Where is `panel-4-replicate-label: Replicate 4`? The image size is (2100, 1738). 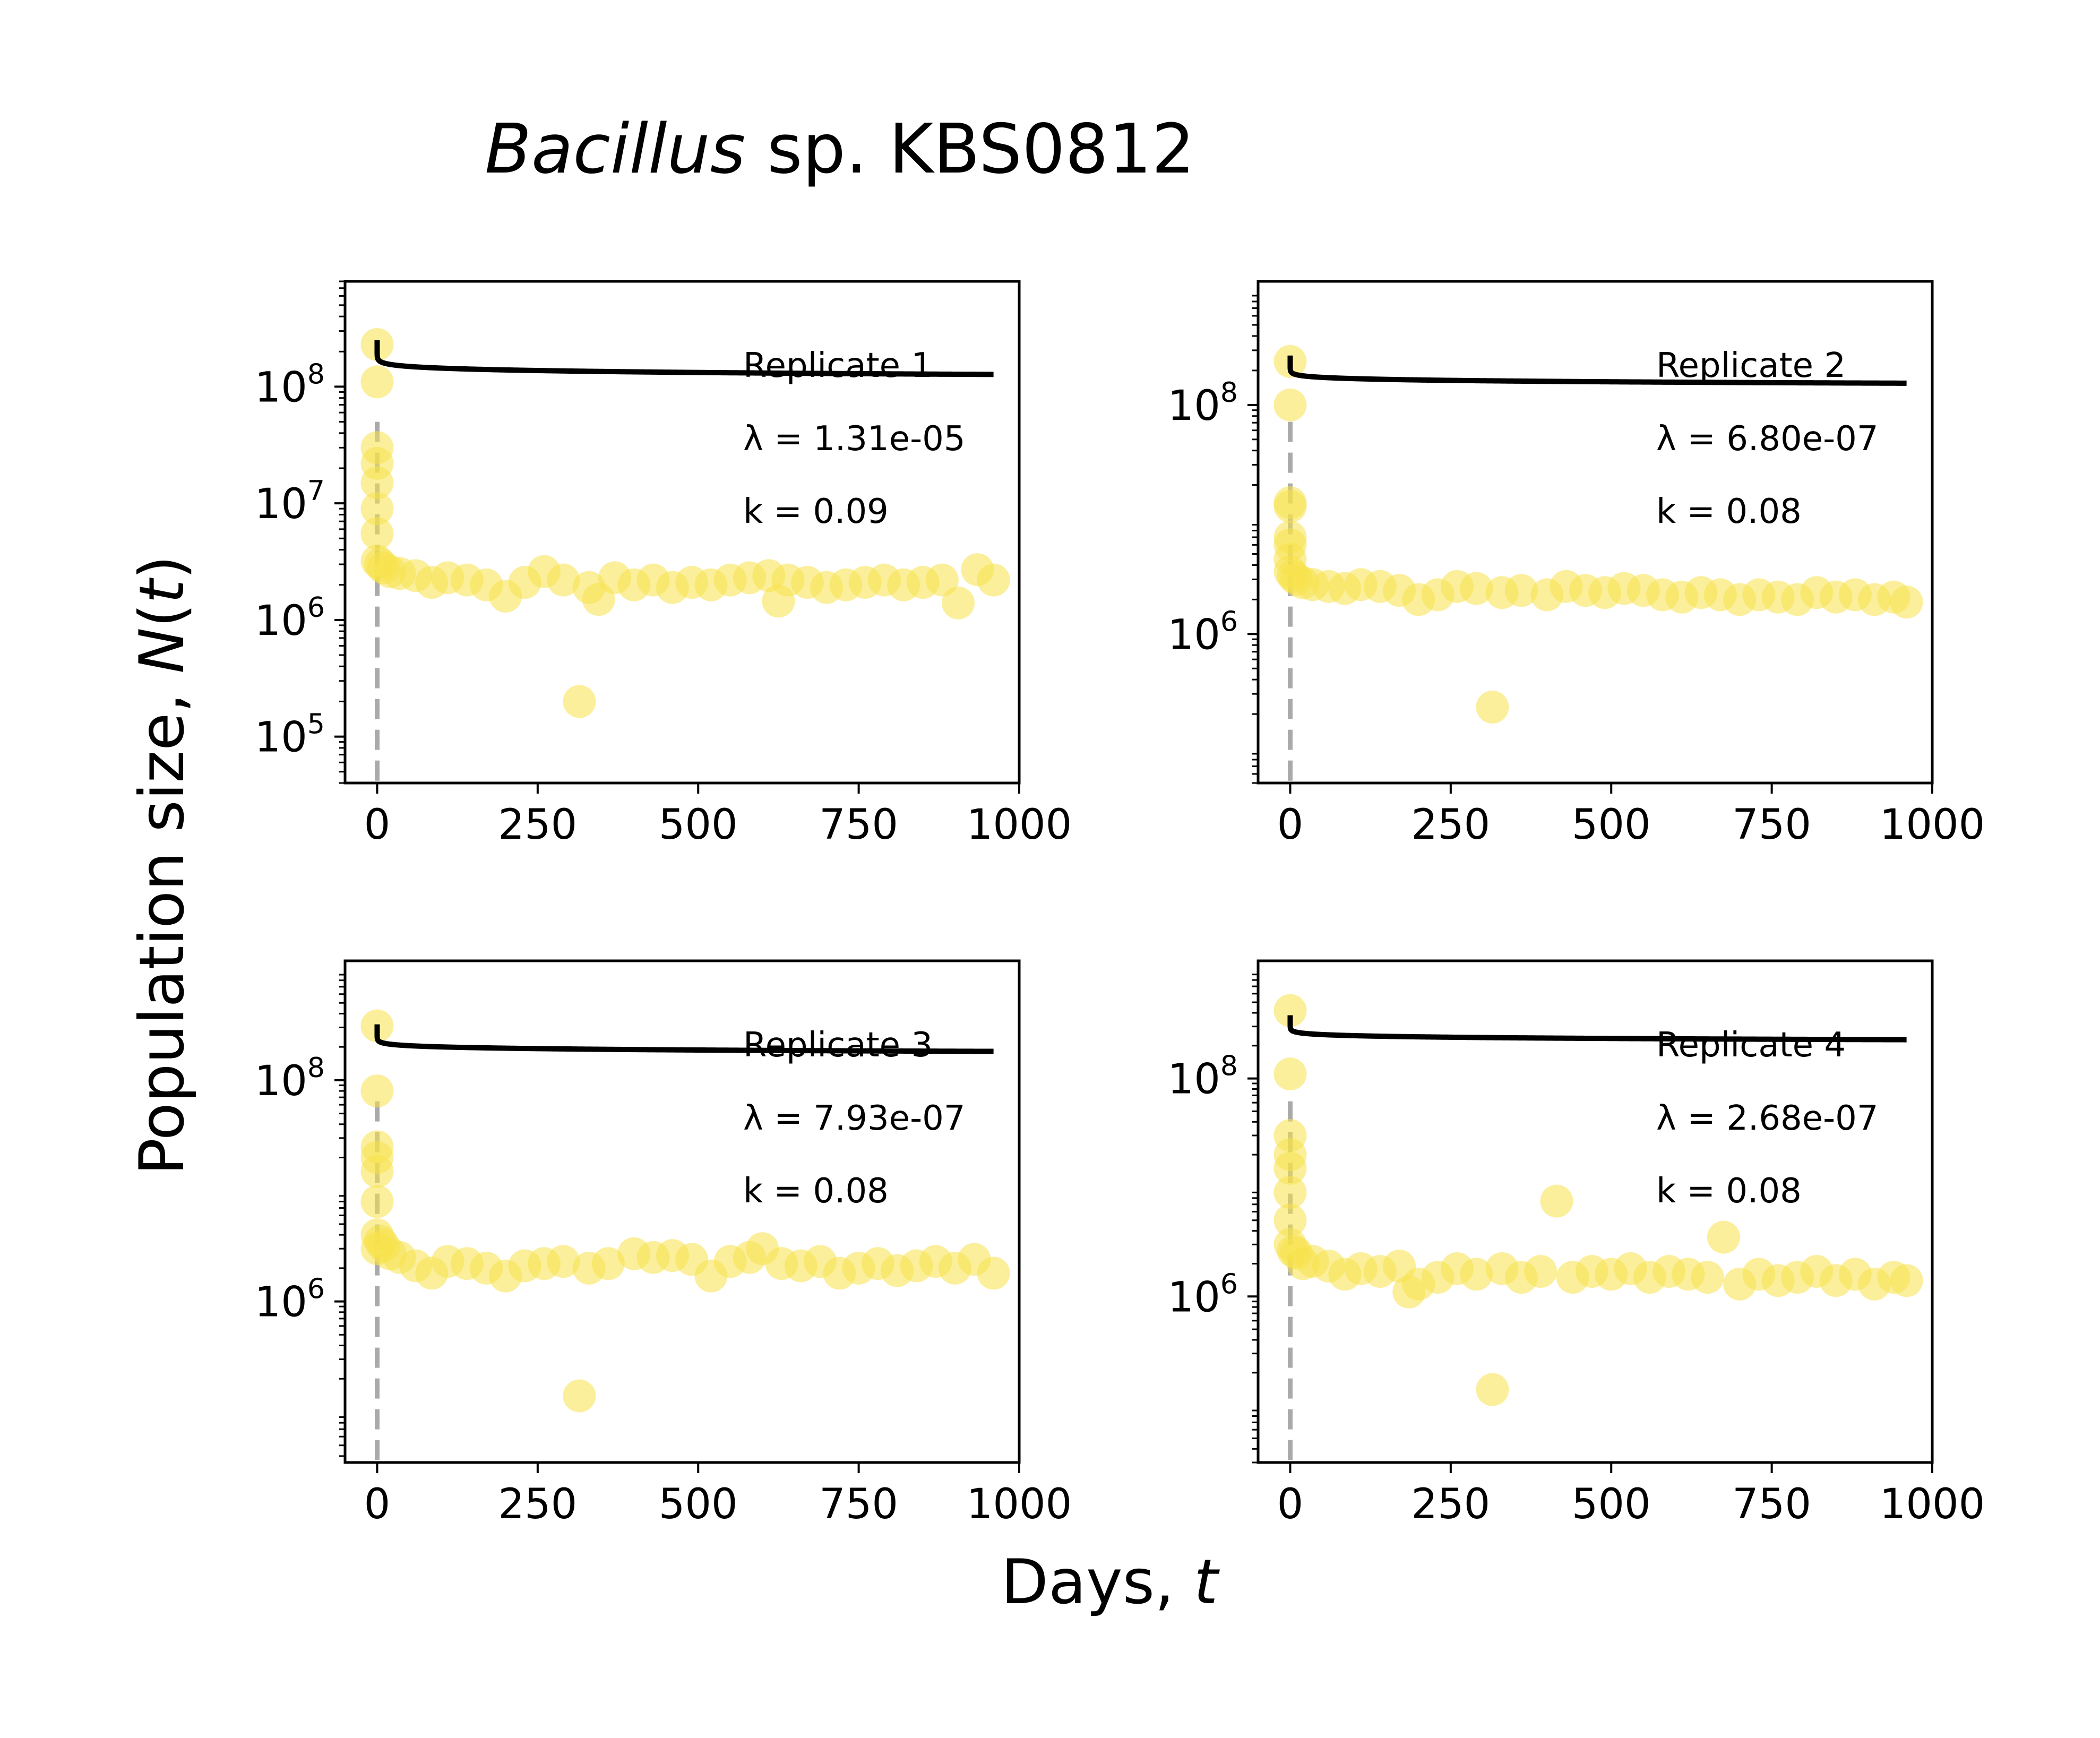 panel-4-replicate-label: Replicate 4 is located at coordinates (1751, 1045).